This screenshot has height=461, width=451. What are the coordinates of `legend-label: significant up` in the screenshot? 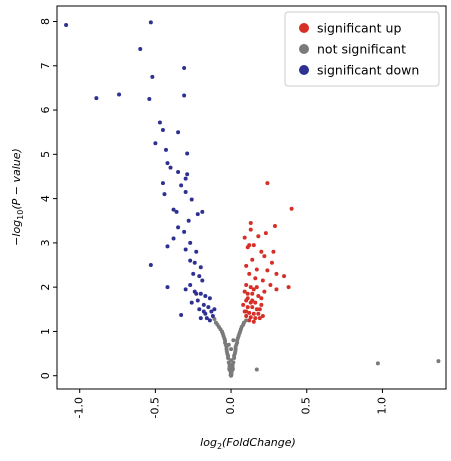 It's located at (359, 28).